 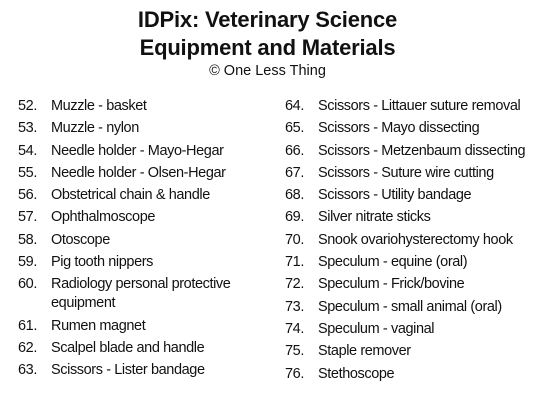 What do you see at coordinates (294, 373) in the screenshot?
I see `item-number: 76.` at bounding box center [294, 373].